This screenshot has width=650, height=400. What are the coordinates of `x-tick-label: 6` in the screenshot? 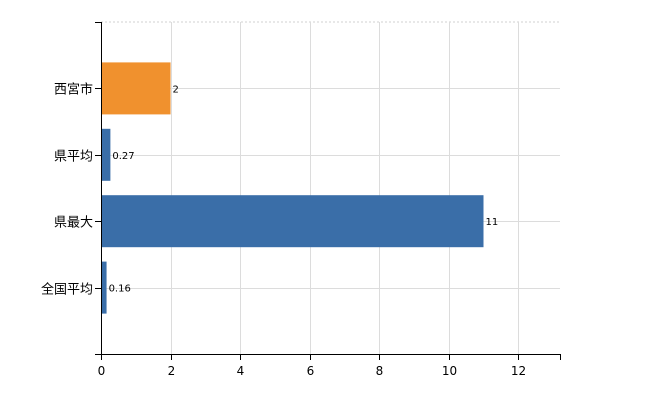 It's located at (311, 371).